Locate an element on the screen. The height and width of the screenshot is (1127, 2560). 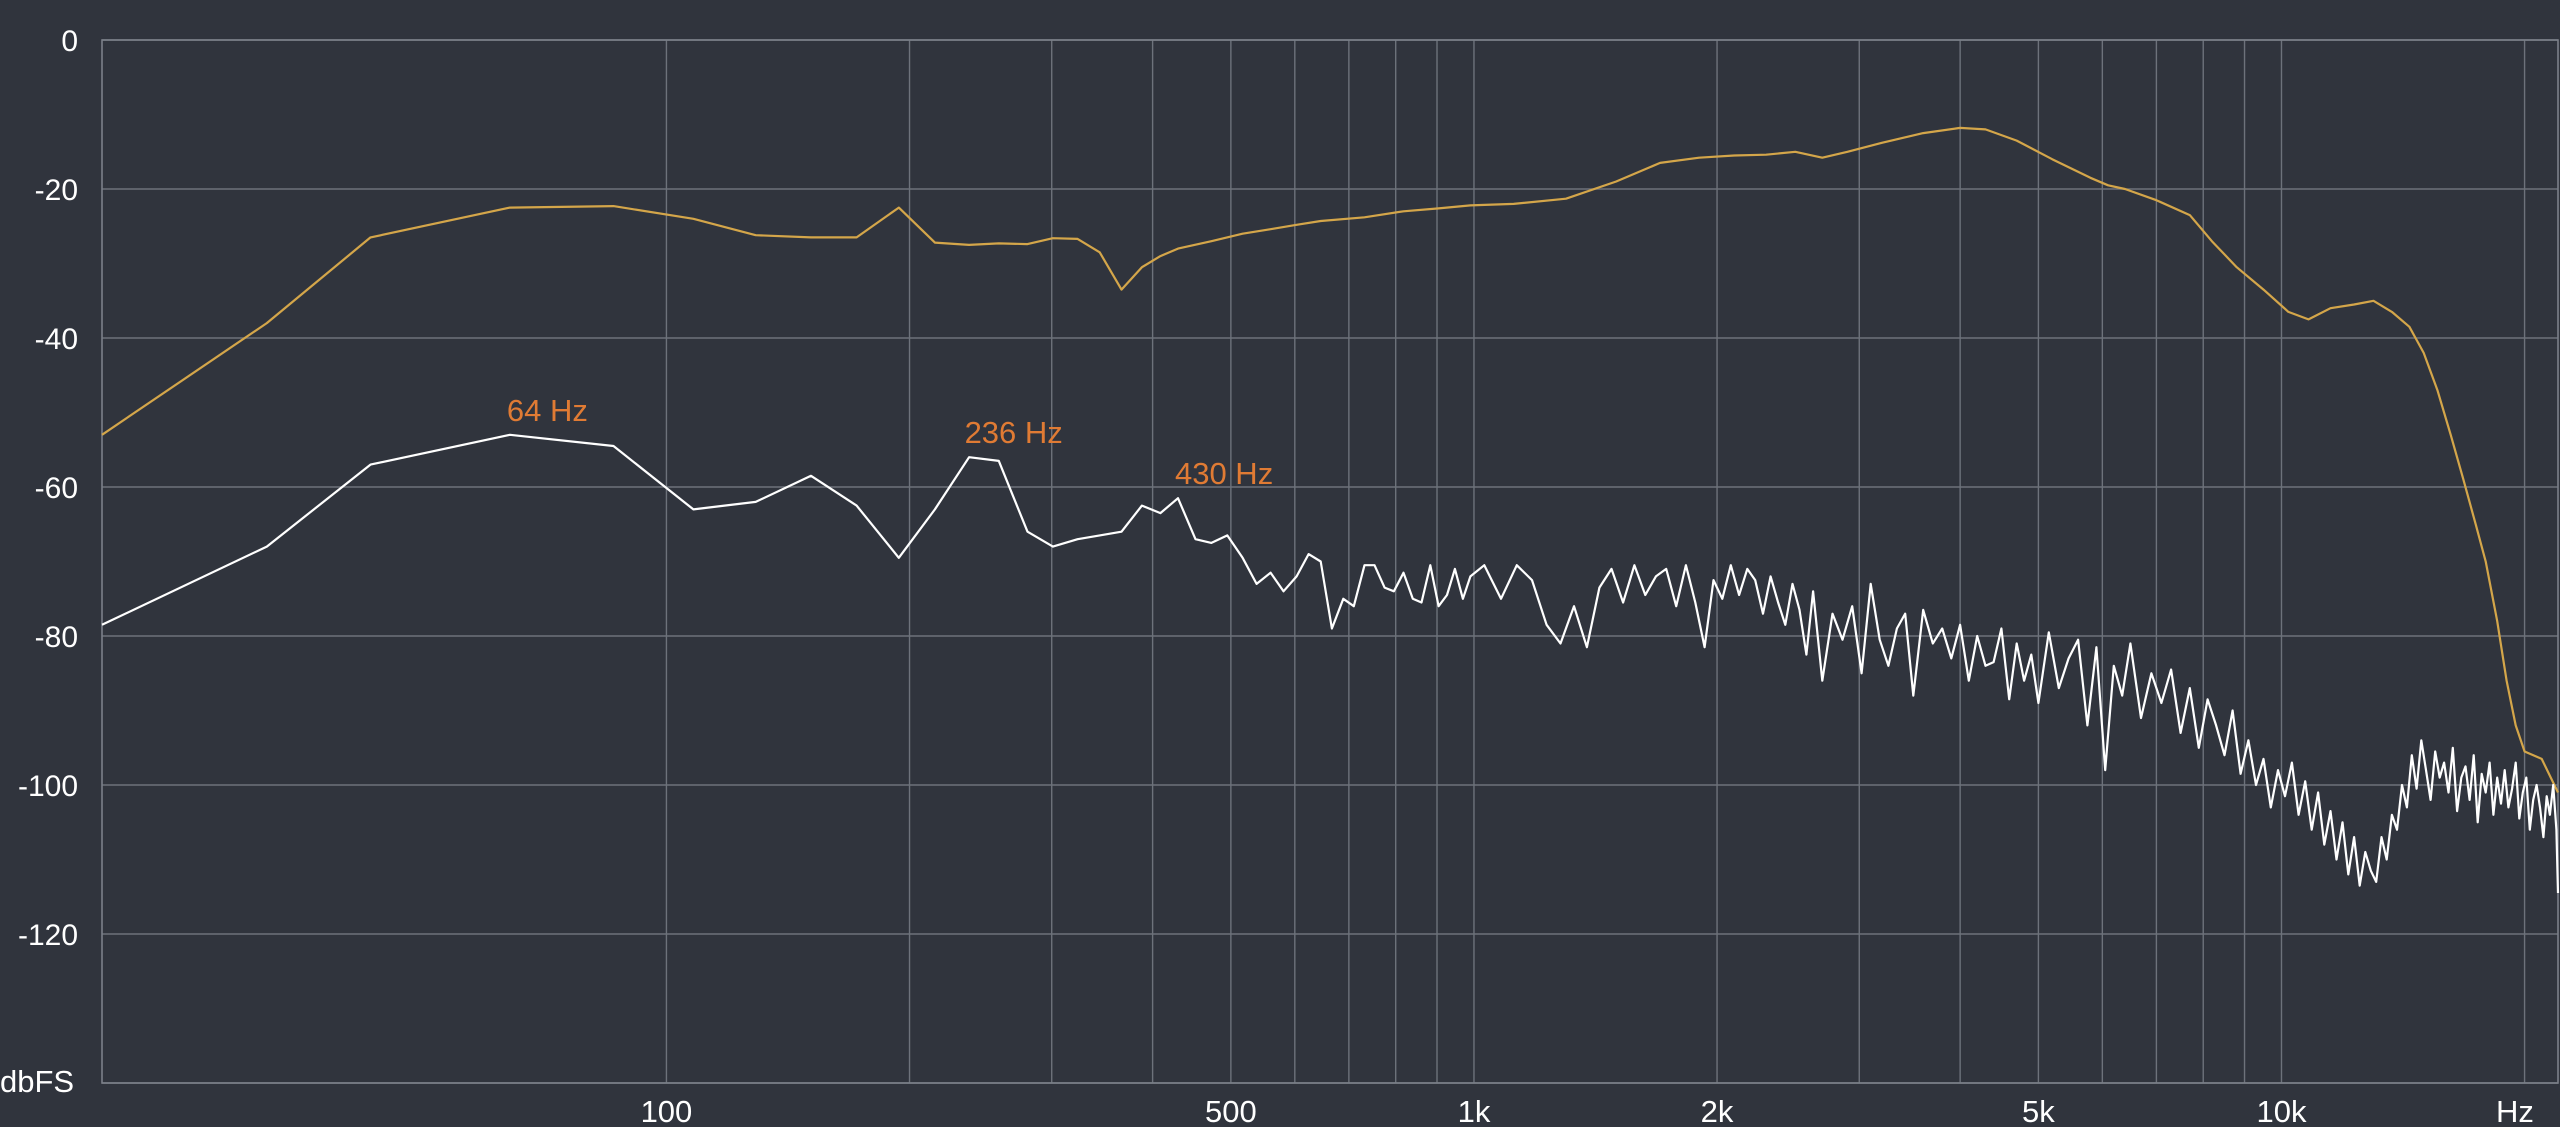
y-tick-label: -40 is located at coordinates (56, 339).